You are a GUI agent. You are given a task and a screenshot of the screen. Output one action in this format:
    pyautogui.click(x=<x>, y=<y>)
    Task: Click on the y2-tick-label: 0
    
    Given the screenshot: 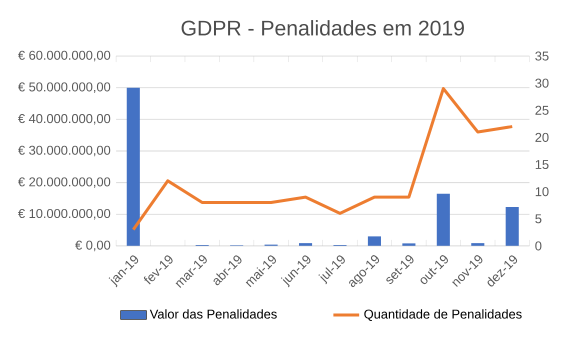 What is the action you would take?
    pyautogui.click(x=538, y=246)
    